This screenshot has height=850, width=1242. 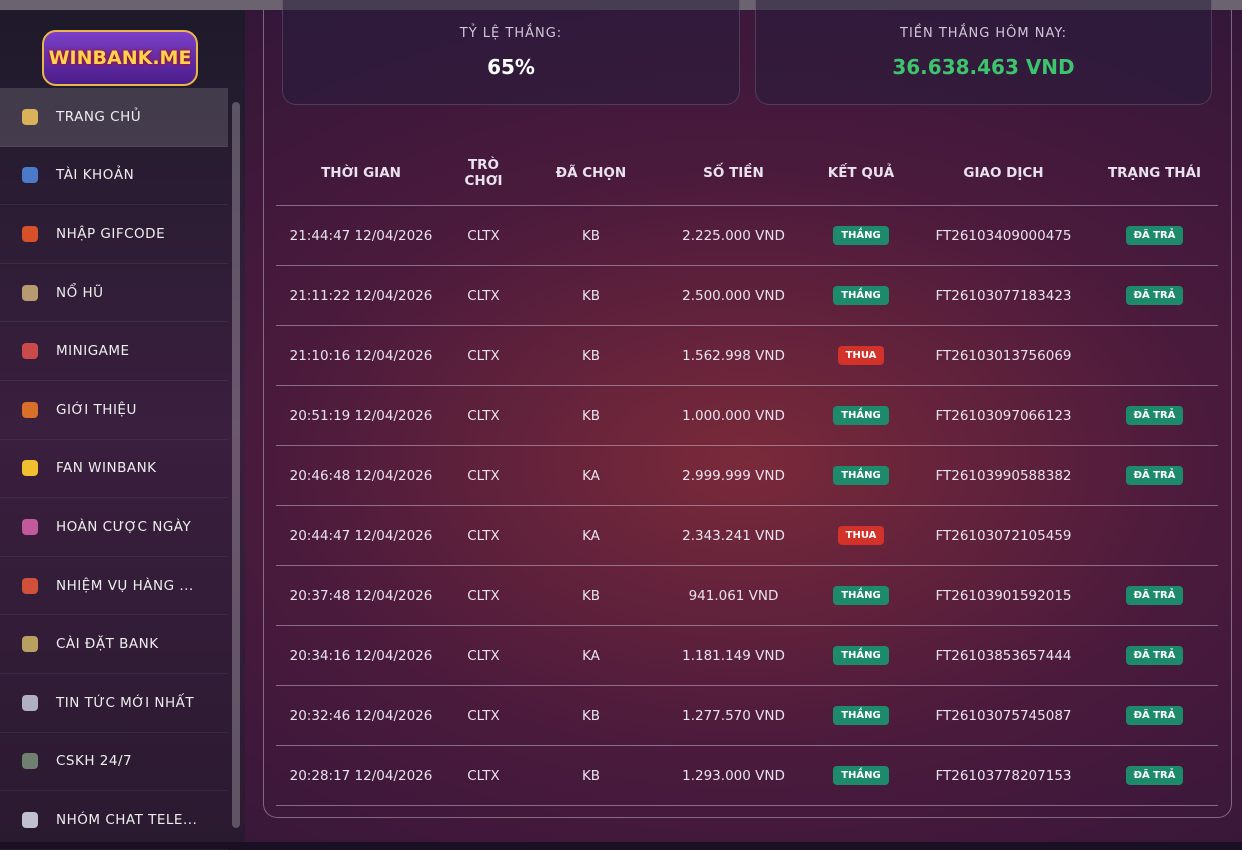 What do you see at coordinates (733, 595) in the screenshot?
I see `table-cell: 941.061 VND` at bounding box center [733, 595].